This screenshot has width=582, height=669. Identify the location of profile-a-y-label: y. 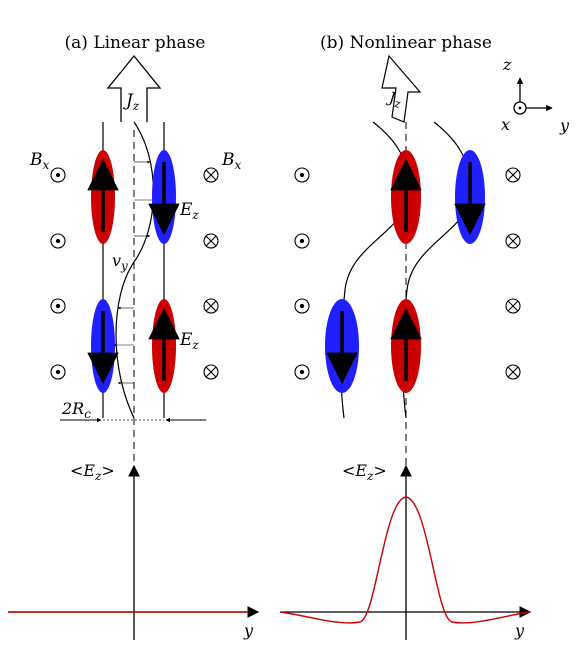
(248, 630).